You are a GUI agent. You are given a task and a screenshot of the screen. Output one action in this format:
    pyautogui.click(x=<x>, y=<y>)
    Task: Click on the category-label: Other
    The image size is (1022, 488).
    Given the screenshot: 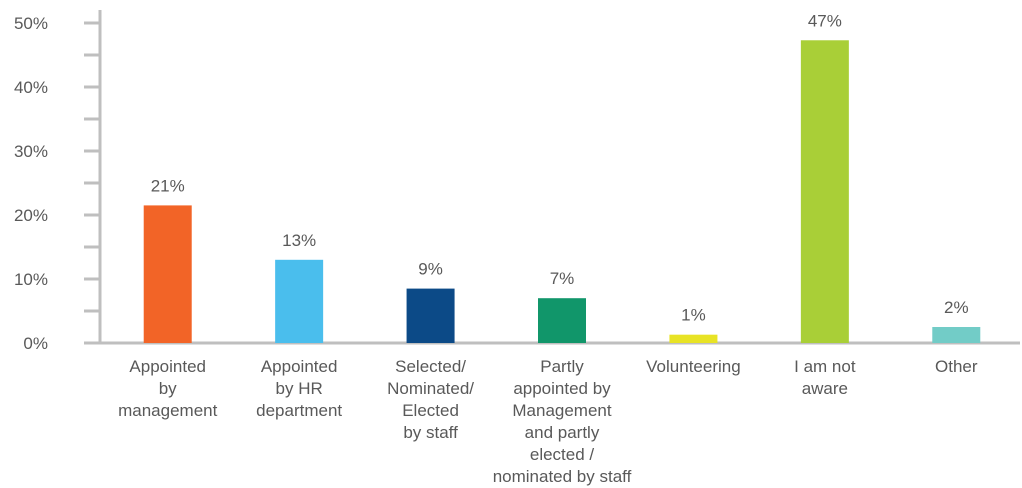 What is the action you would take?
    pyautogui.click(x=956, y=366)
    